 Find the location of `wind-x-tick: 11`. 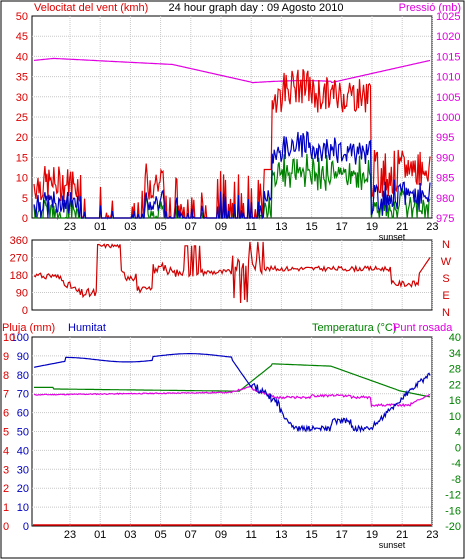

wind-x-tick: 11 is located at coordinates (250, 227).